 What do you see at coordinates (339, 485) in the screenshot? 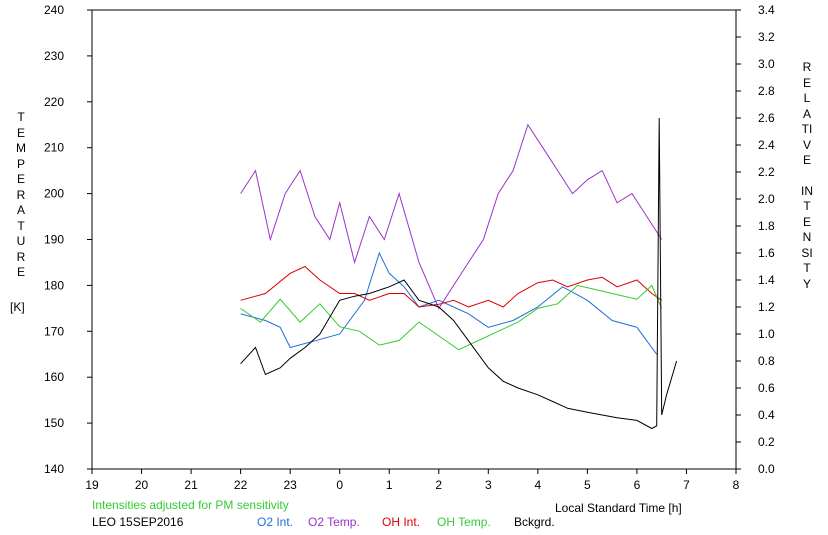
I see `x-tick-label: 0` at bounding box center [339, 485].